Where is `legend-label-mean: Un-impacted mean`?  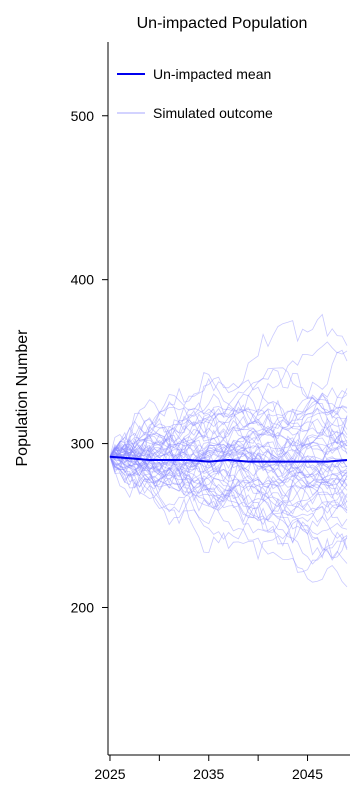
legend-label-mean: Un-impacted mean is located at coordinates (212, 74).